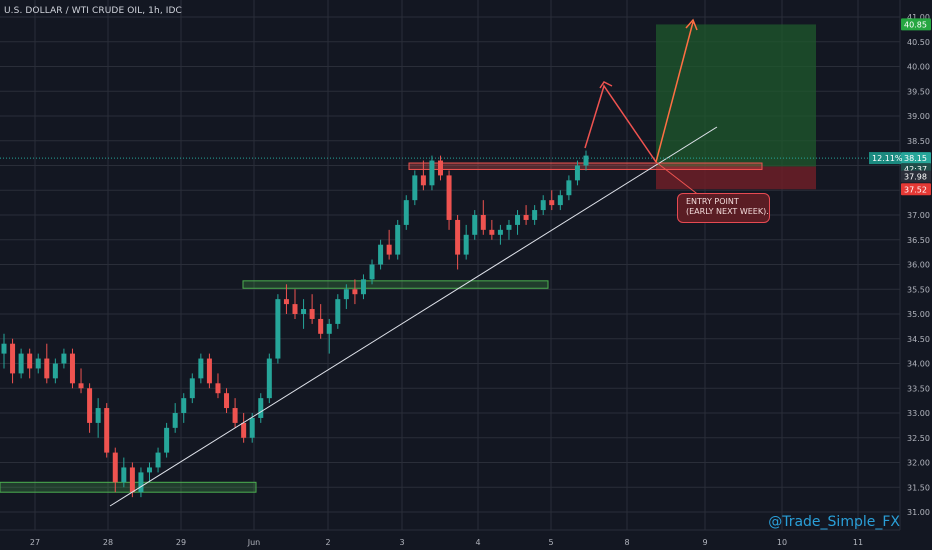  Describe the element at coordinates (915, 24) in the screenshot. I see `target-price-tag: 40.85` at that location.